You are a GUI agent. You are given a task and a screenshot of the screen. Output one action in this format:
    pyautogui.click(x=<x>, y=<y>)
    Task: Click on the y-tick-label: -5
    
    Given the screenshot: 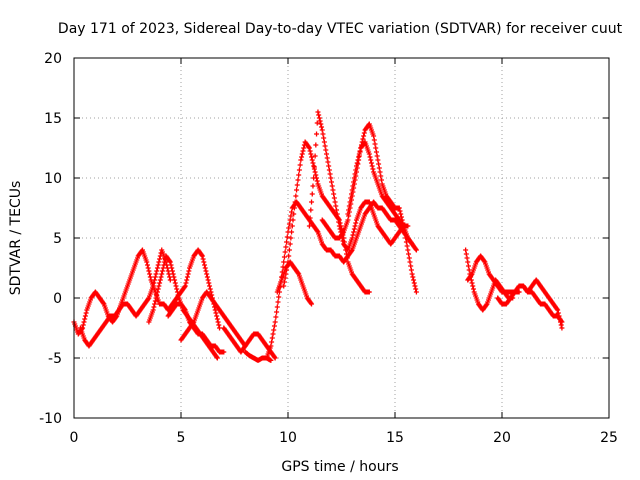 What is the action you would take?
    pyautogui.click(x=55, y=359)
    